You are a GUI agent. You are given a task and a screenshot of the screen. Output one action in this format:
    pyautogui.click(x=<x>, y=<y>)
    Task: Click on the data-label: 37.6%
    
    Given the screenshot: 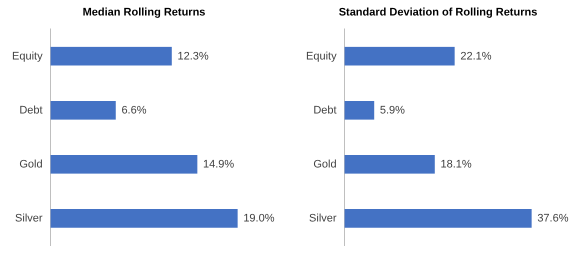 What is the action you would take?
    pyautogui.click(x=553, y=218)
    